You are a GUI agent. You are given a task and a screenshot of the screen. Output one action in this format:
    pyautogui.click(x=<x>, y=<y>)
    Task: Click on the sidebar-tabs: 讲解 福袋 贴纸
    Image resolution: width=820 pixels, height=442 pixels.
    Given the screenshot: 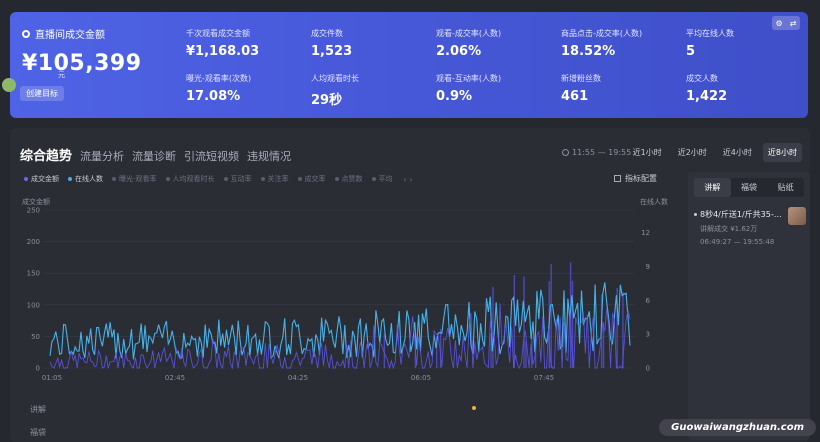 What is the action you would take?
    pyautogui.click(x=749, y=187)
    